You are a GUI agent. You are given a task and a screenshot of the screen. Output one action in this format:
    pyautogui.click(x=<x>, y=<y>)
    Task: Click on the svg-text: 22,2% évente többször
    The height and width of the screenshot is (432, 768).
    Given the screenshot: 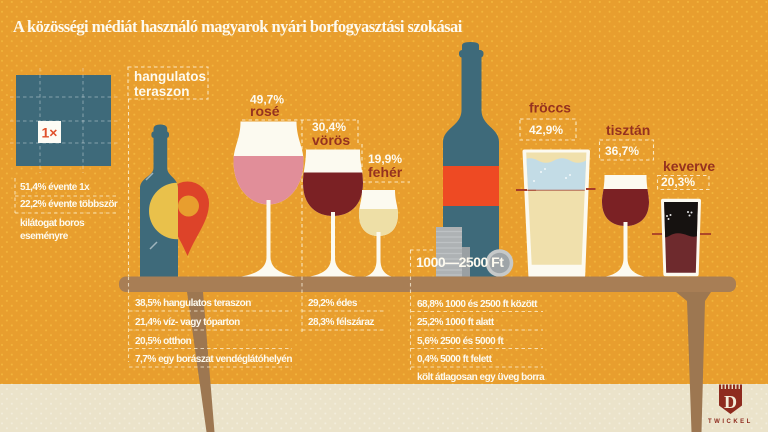 What is the action you would take?
    pyautogui.click(x=69, y=204)
    